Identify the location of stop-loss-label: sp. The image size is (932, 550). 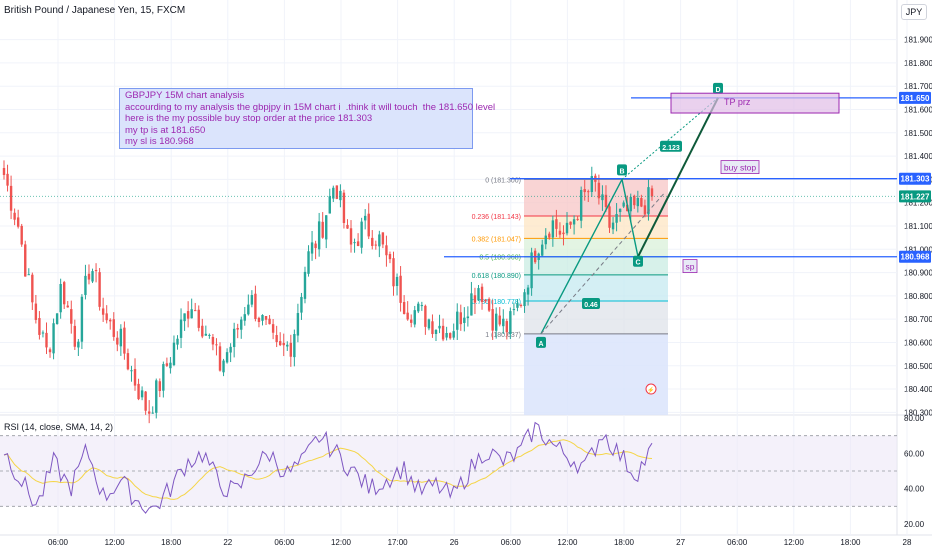
(690, 267).